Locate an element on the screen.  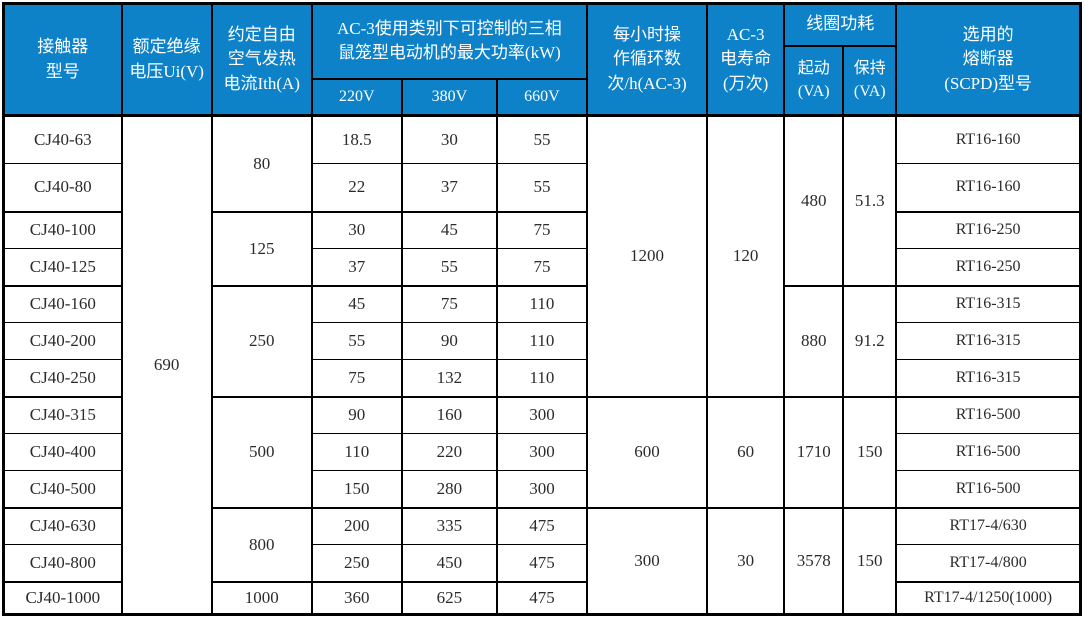
header-660v: 660V is located at coordinates (542, 97).